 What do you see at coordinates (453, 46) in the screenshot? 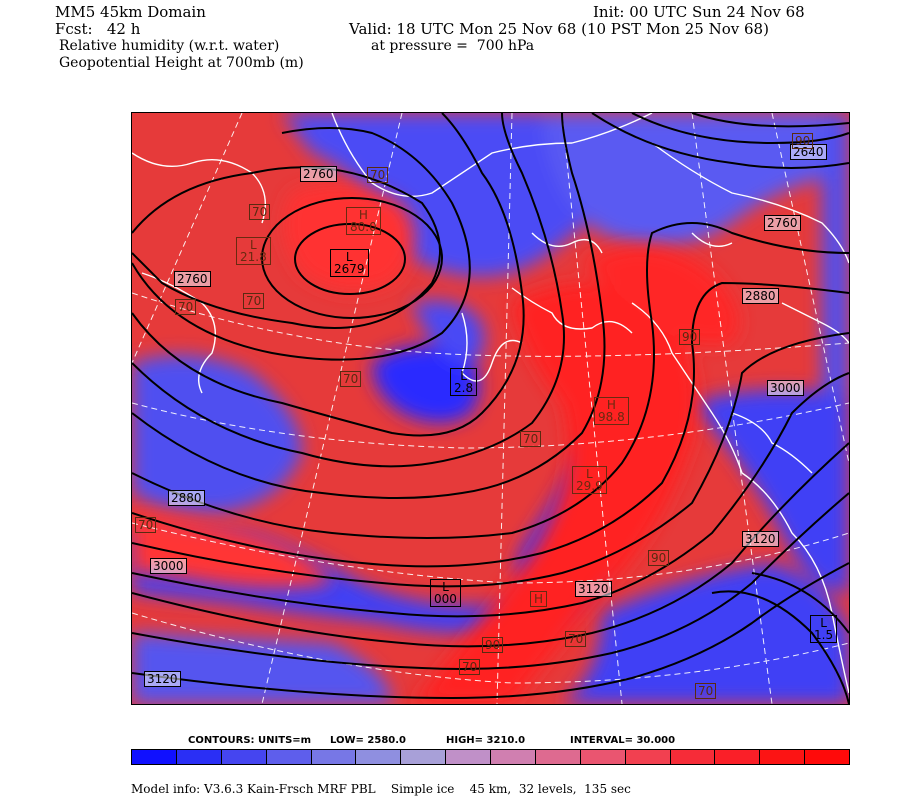
I see `pressure-level: at pressure = 700 hPa` at bounding box center [453, 46].